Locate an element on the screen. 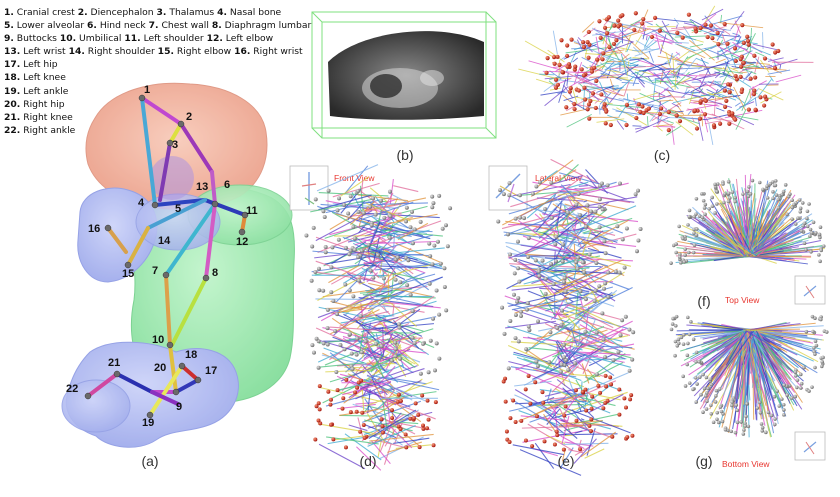 This screenshot has width=840, height=497. joint-number-label: 10 is located at coordinates (158, 340).